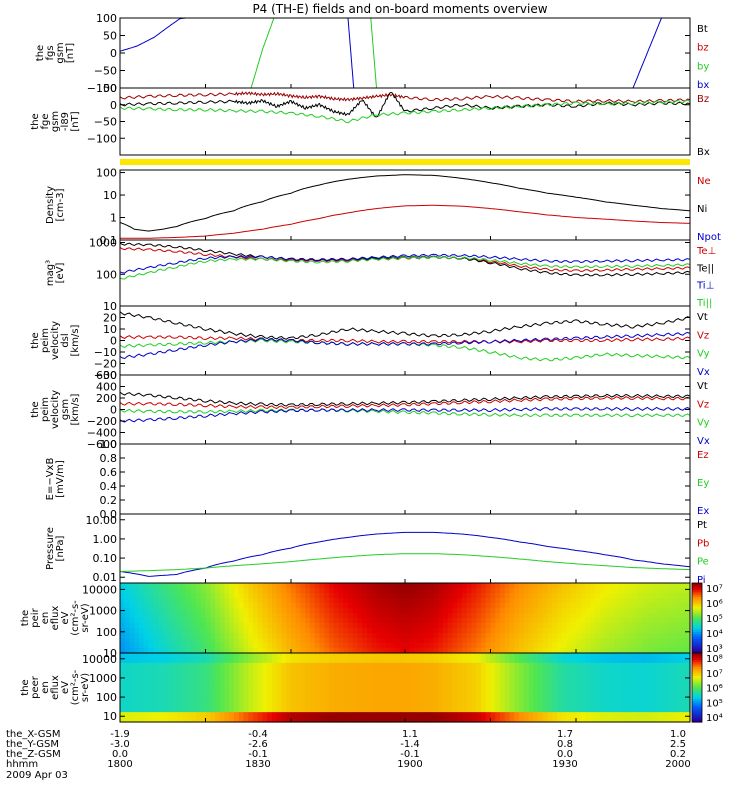 The width and height of the screenshot is (750, 804). What do you see at coordinates (25, 618) in the screenshot?
I see `y-axis-label: the` at bounding box center [25, 618].